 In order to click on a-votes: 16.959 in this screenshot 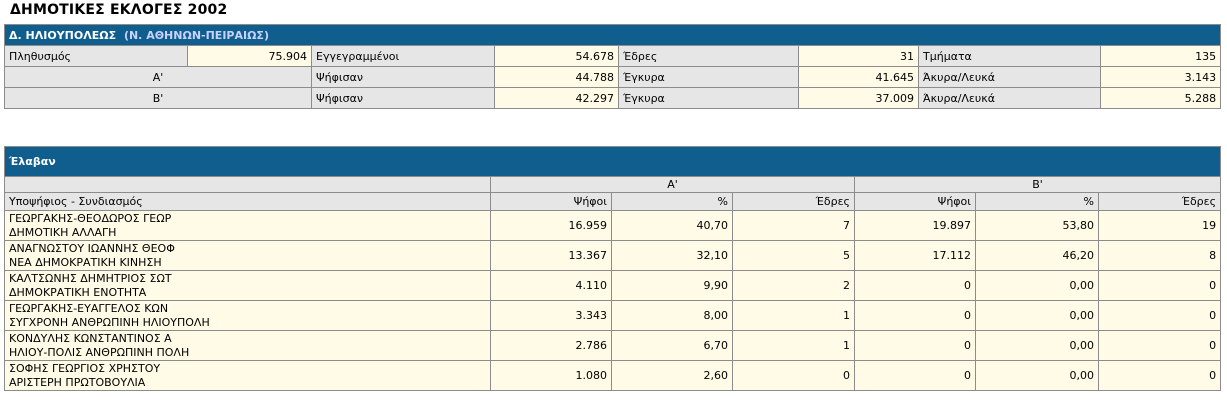, I will do `click(551, 225)`.